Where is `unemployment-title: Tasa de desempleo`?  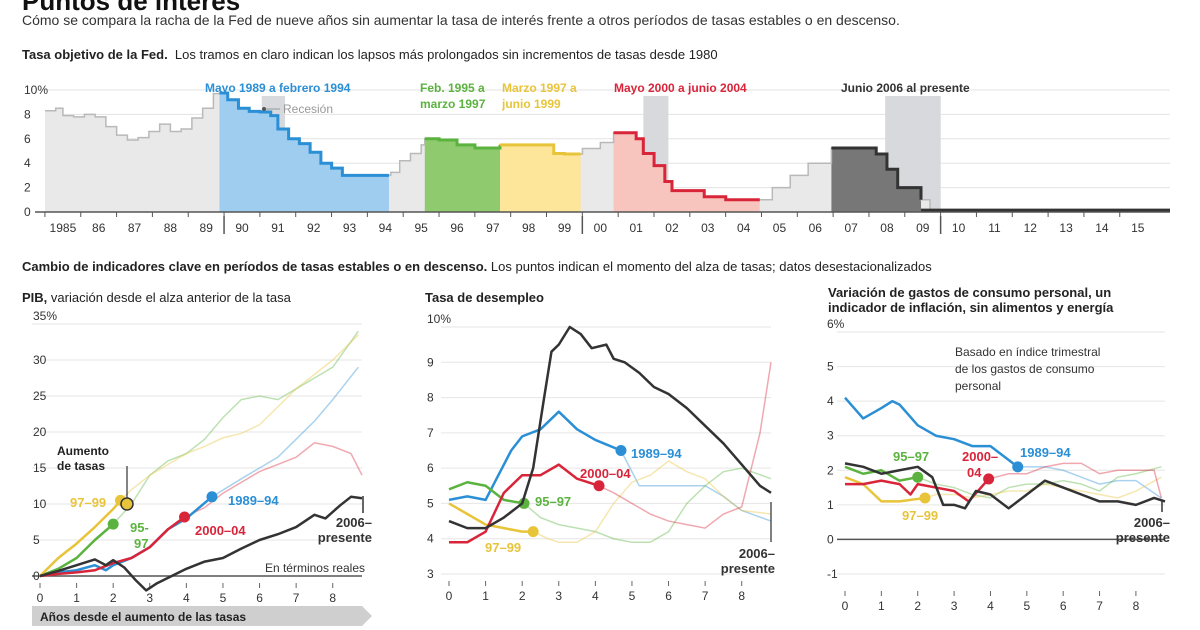
unemployment-title: Tasa de desempleo is located at coordinates (484, 297).